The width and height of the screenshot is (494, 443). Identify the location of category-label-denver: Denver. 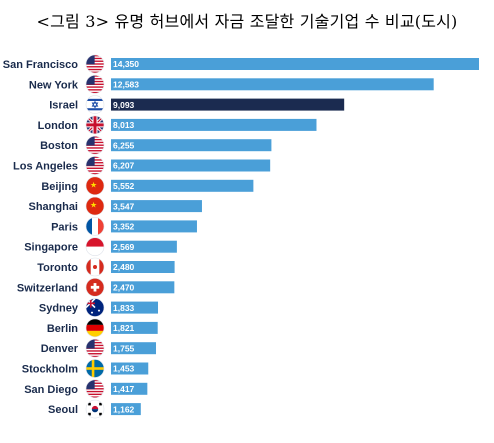
(60, 349).